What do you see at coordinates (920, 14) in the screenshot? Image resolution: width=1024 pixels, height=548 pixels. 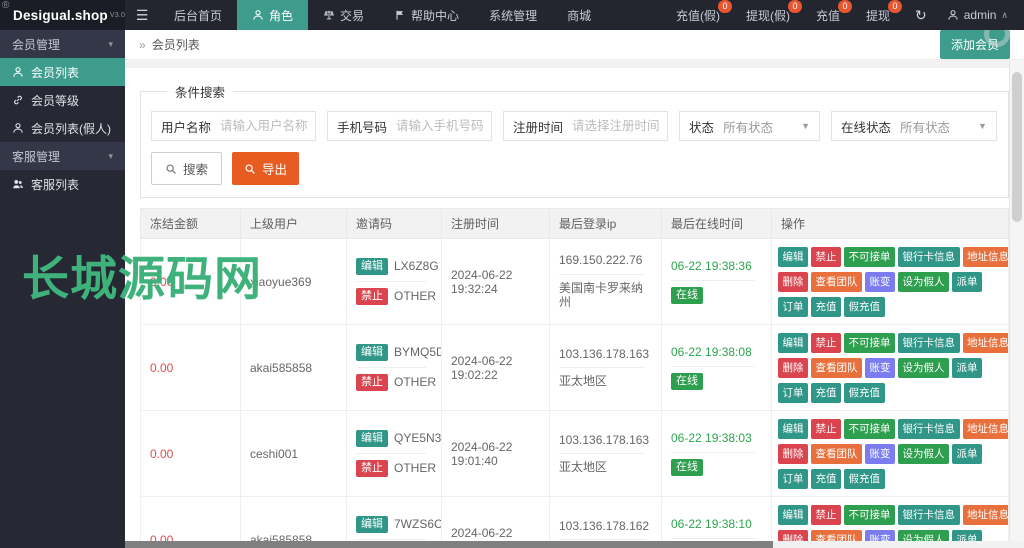 I see `refresh-icon: ↻` at bounding box center [920, 14].